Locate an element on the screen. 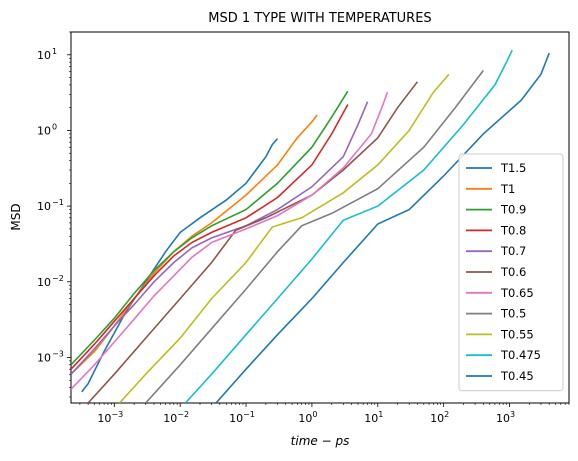 This screenshot has height=461, width=578. legend-entry: T0.8 is located at coordinates (513, 230).